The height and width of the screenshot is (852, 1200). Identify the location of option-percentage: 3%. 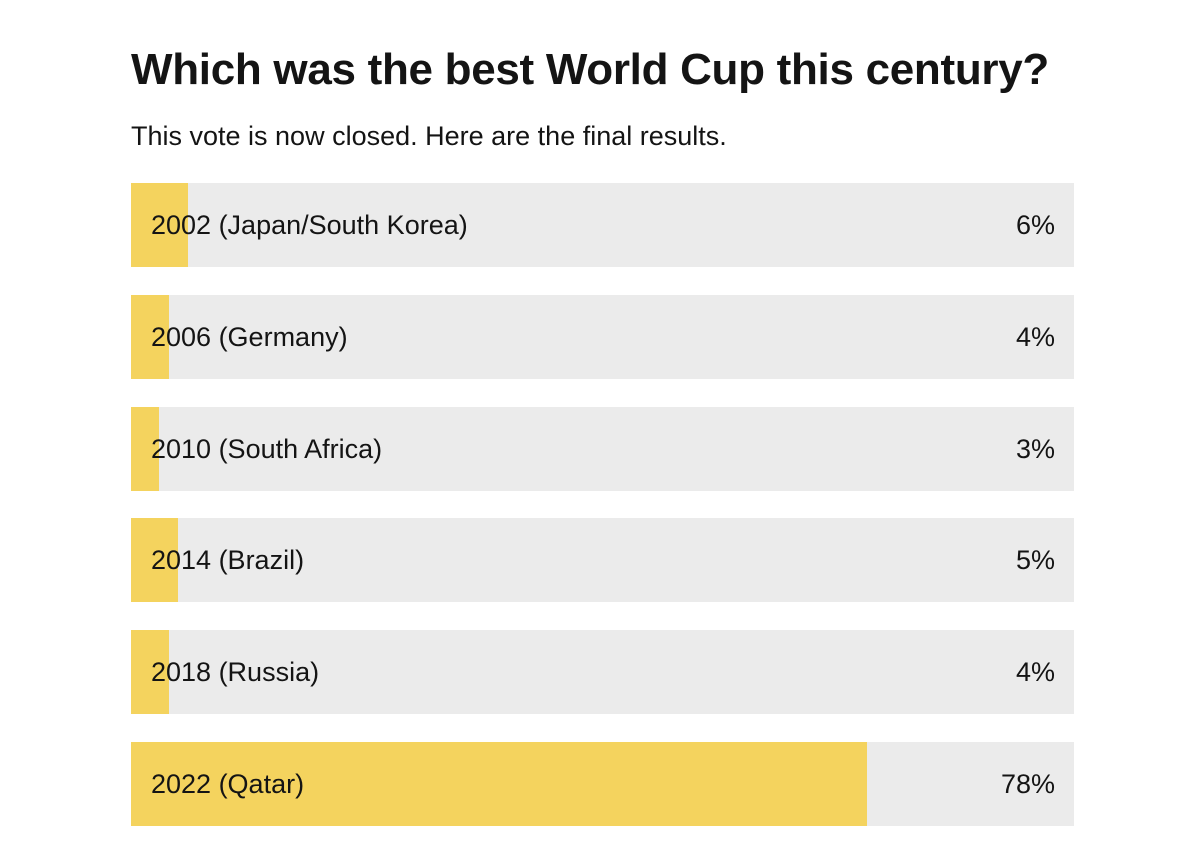
(1035, 449).